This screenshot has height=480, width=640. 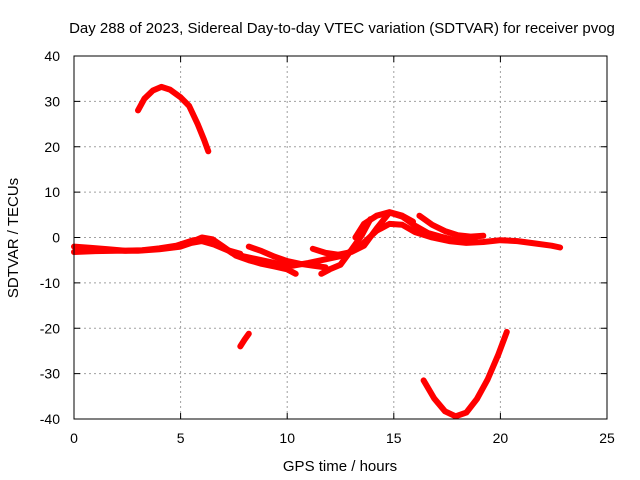 I want to click on y-tick-label: 0, so click(x=56, y=238).